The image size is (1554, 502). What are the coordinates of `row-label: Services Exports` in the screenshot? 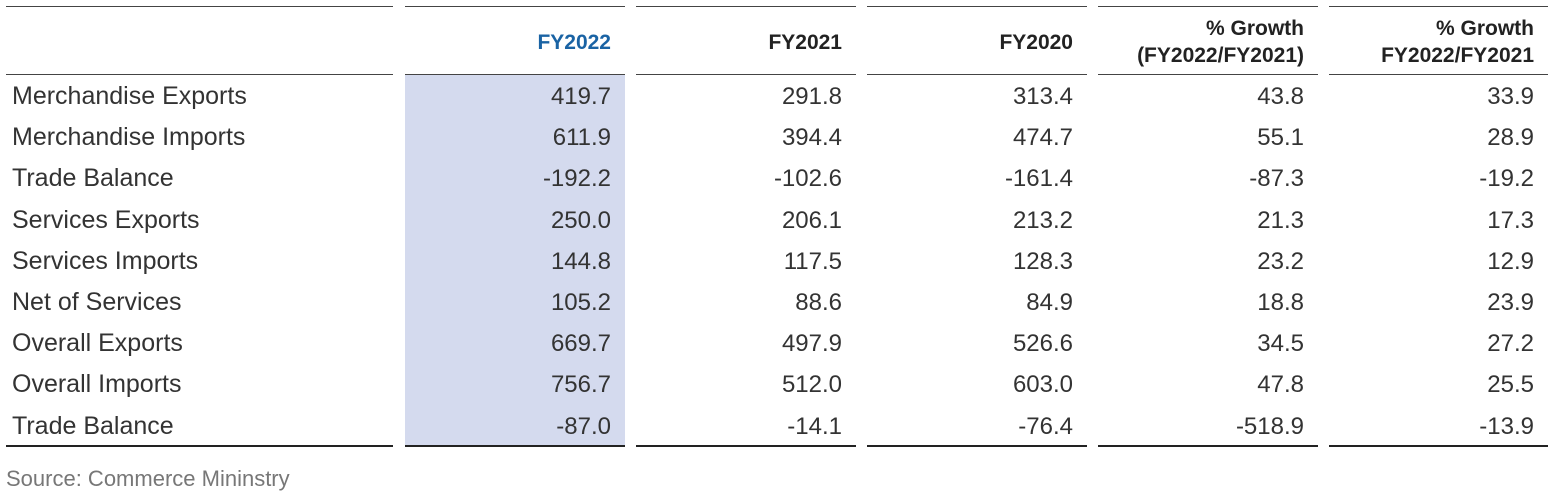 It's located at (106, 219).